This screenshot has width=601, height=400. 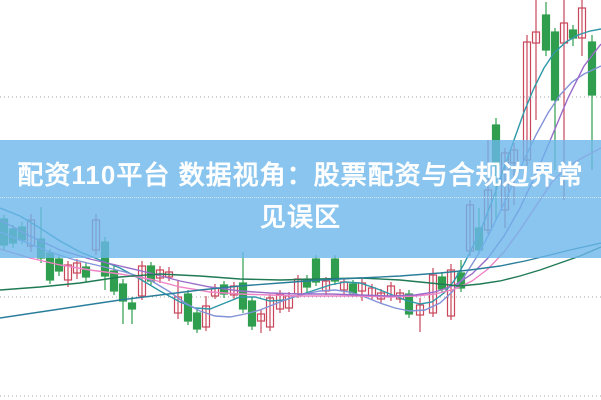 What do you see at coordinates (300, 175) in the screenshot?
I see `headline-line1: 配资110平台 数据视角：股票配资与合规边界常` at bounding box center [300, 175].